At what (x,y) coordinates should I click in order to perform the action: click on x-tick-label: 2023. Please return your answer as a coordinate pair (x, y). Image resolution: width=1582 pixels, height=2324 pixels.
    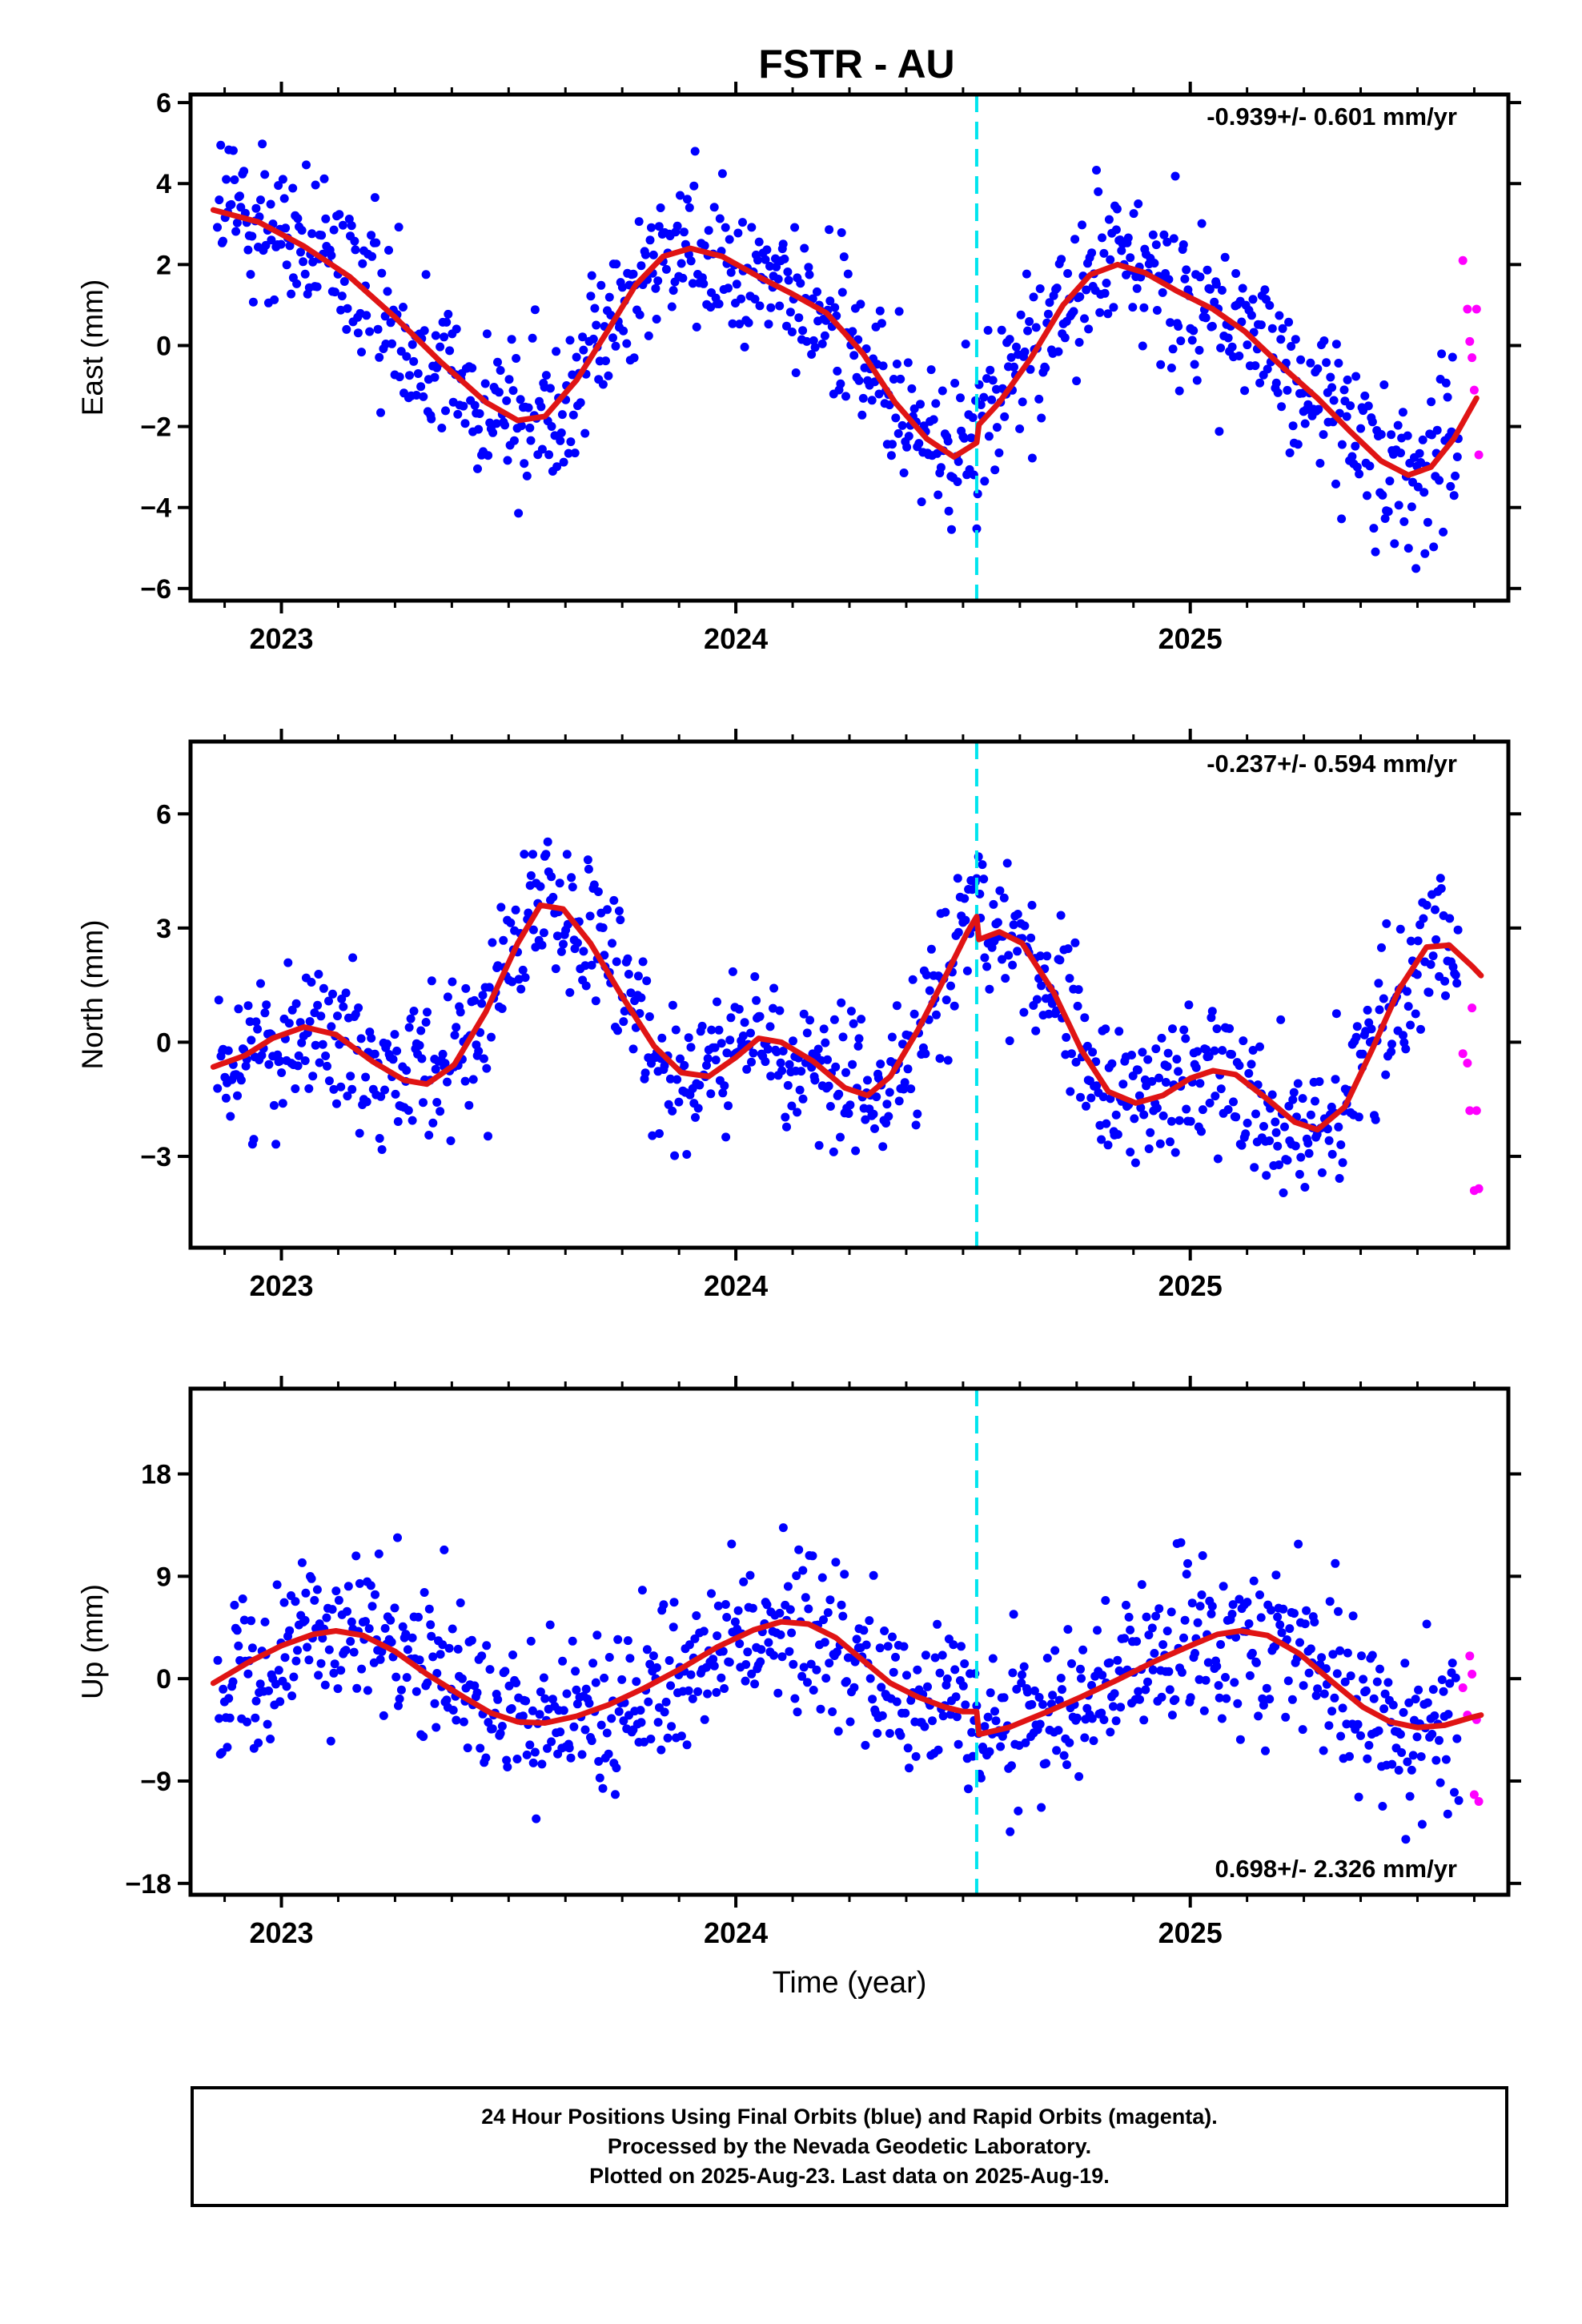
    Looking at the image, I should click on (281, 1285).